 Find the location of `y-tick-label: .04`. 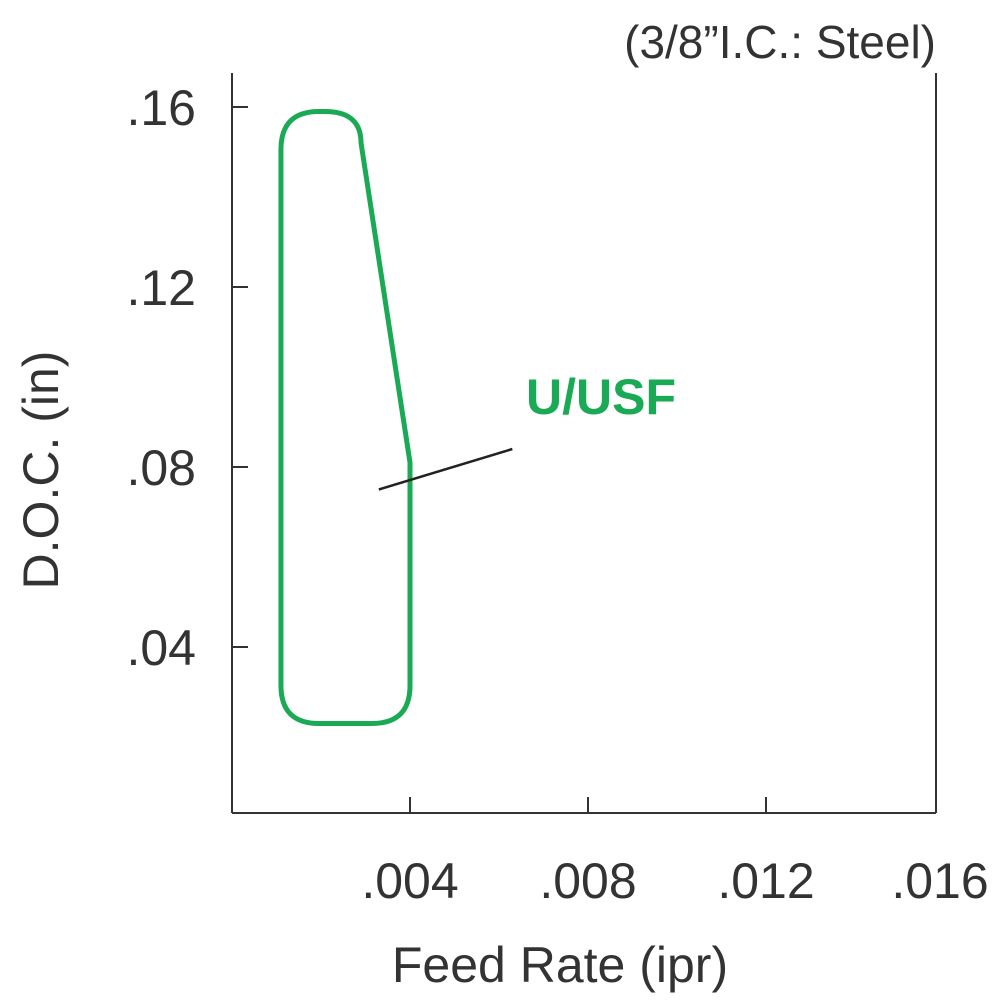

y-tick-label: .04 is located at coordinates (161, 648).